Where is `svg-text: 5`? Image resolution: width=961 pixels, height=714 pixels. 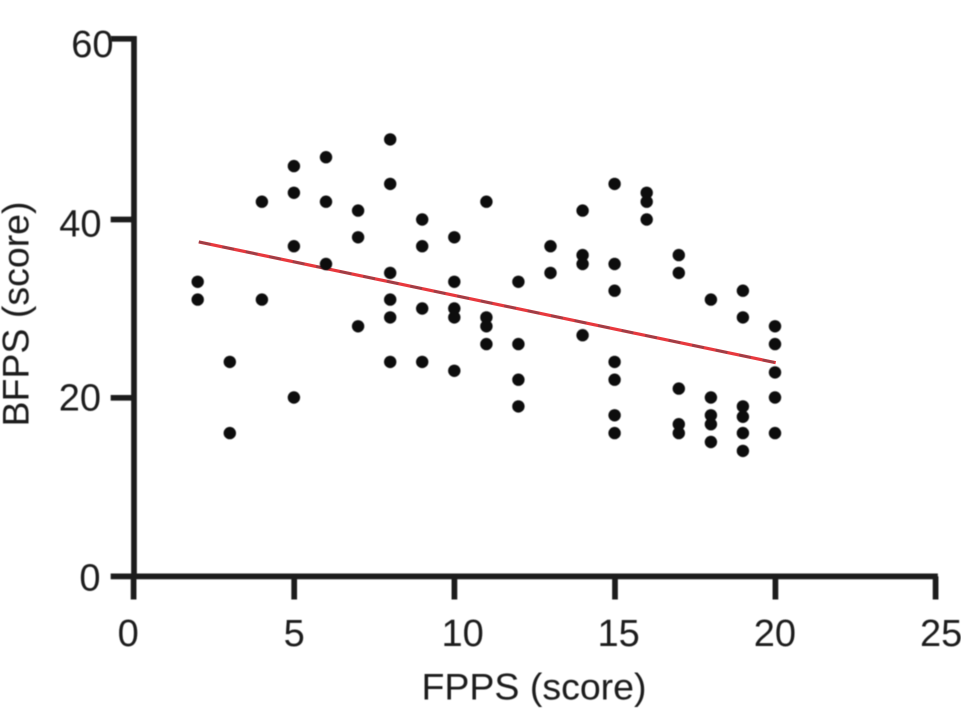
svg-text: 5 is located at coordinates (294, 634).